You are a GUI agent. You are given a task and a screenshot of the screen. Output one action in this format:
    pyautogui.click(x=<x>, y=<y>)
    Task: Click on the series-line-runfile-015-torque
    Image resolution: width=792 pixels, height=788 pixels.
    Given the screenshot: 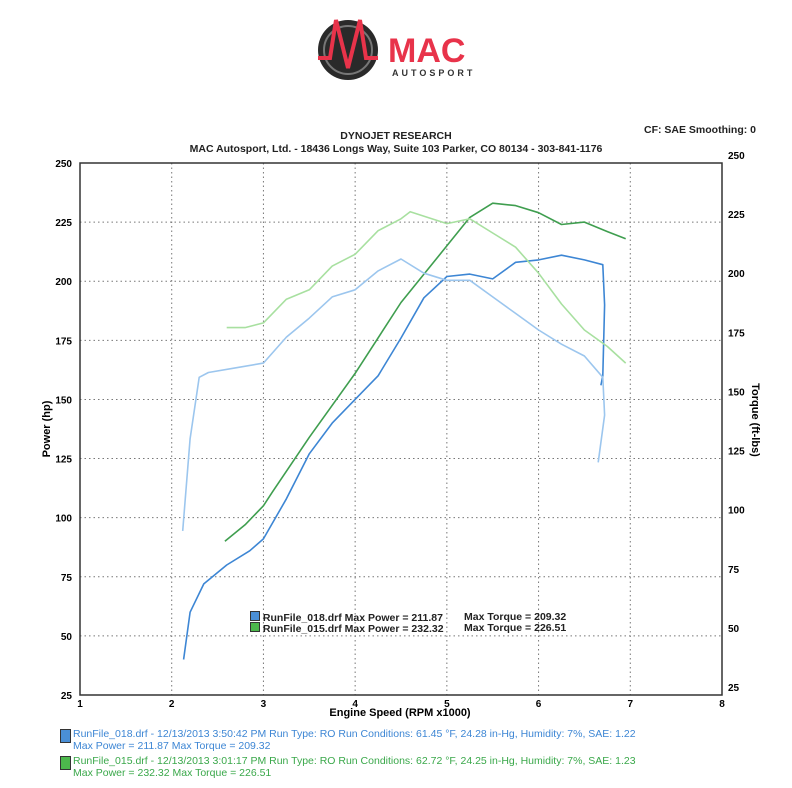 What is the action you would take?
    pyautogui.click(x=426, y=287)
    